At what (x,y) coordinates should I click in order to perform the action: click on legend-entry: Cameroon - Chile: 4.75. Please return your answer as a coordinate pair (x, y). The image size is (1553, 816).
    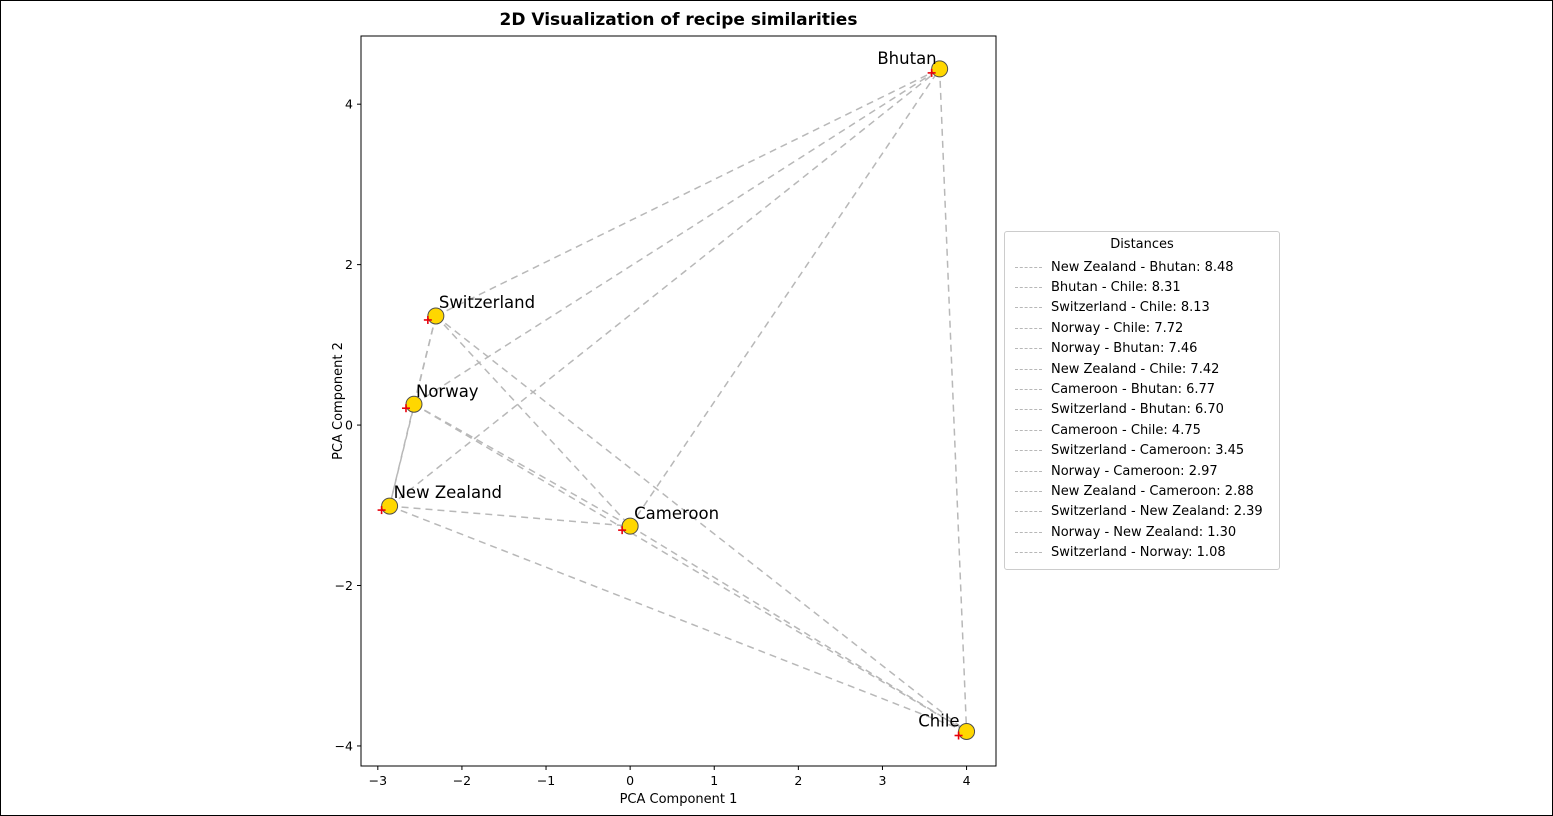
    Looking at the image, I should click on (1142, 430).